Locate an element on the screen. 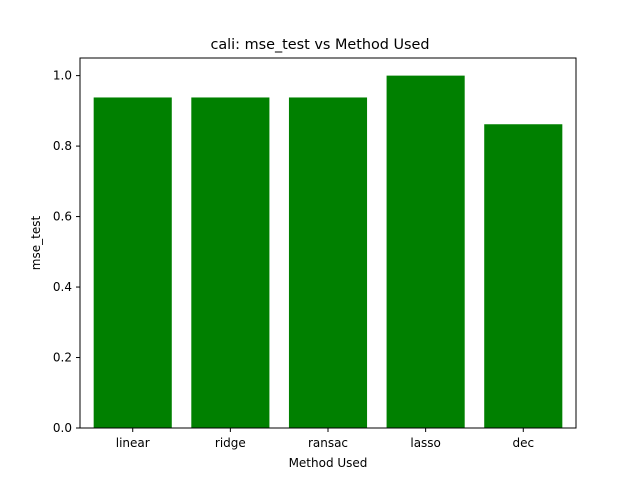 This screenshot has width=640, height=480. bar-lasso is located at coordinates (425, 251).